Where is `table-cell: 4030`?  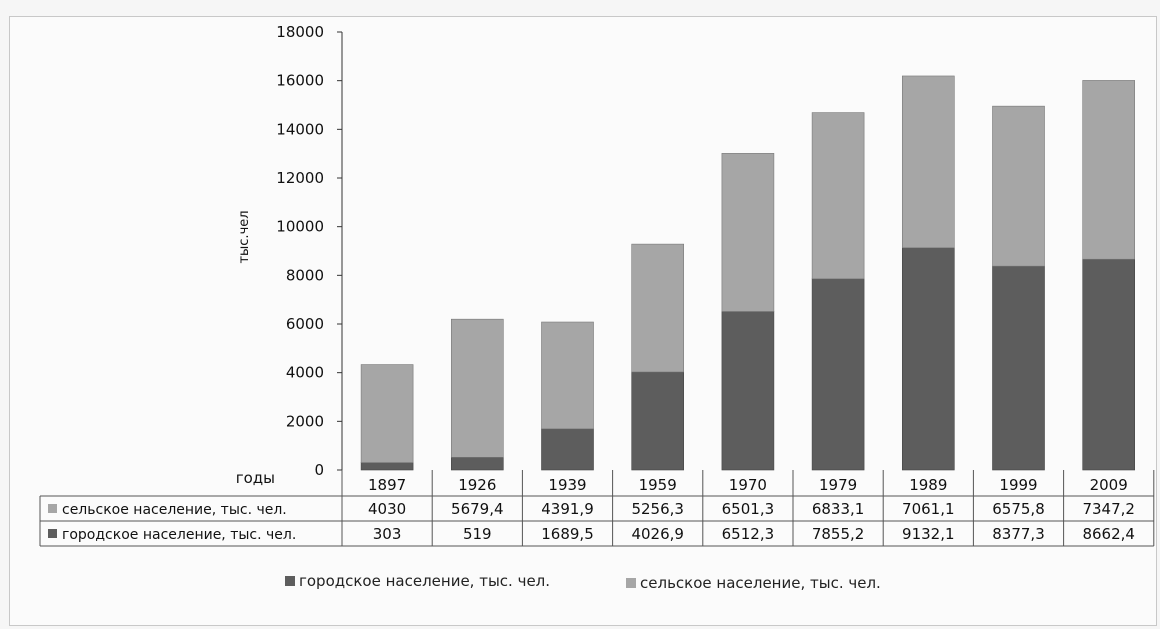 table-cell: 4030 is located at coordinates (387, 509).